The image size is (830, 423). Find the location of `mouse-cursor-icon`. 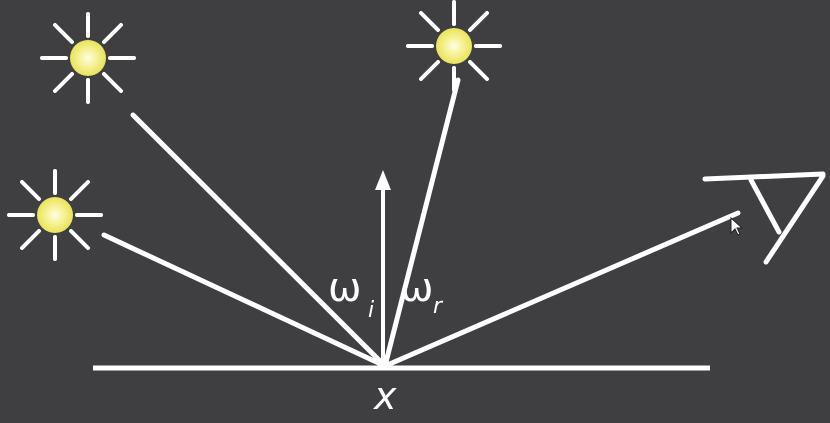

mouse-cursor-icon is located at coordinates (737, 226).